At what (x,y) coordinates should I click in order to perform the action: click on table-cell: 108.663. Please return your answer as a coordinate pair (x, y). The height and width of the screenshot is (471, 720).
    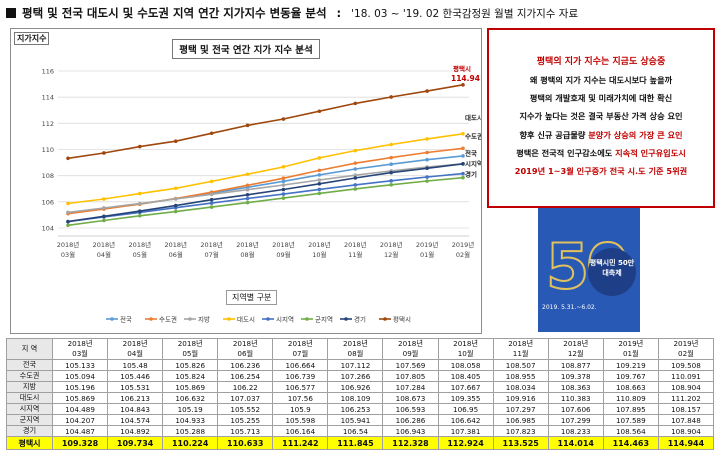
    Looking at the image, I should click on (630, 387).